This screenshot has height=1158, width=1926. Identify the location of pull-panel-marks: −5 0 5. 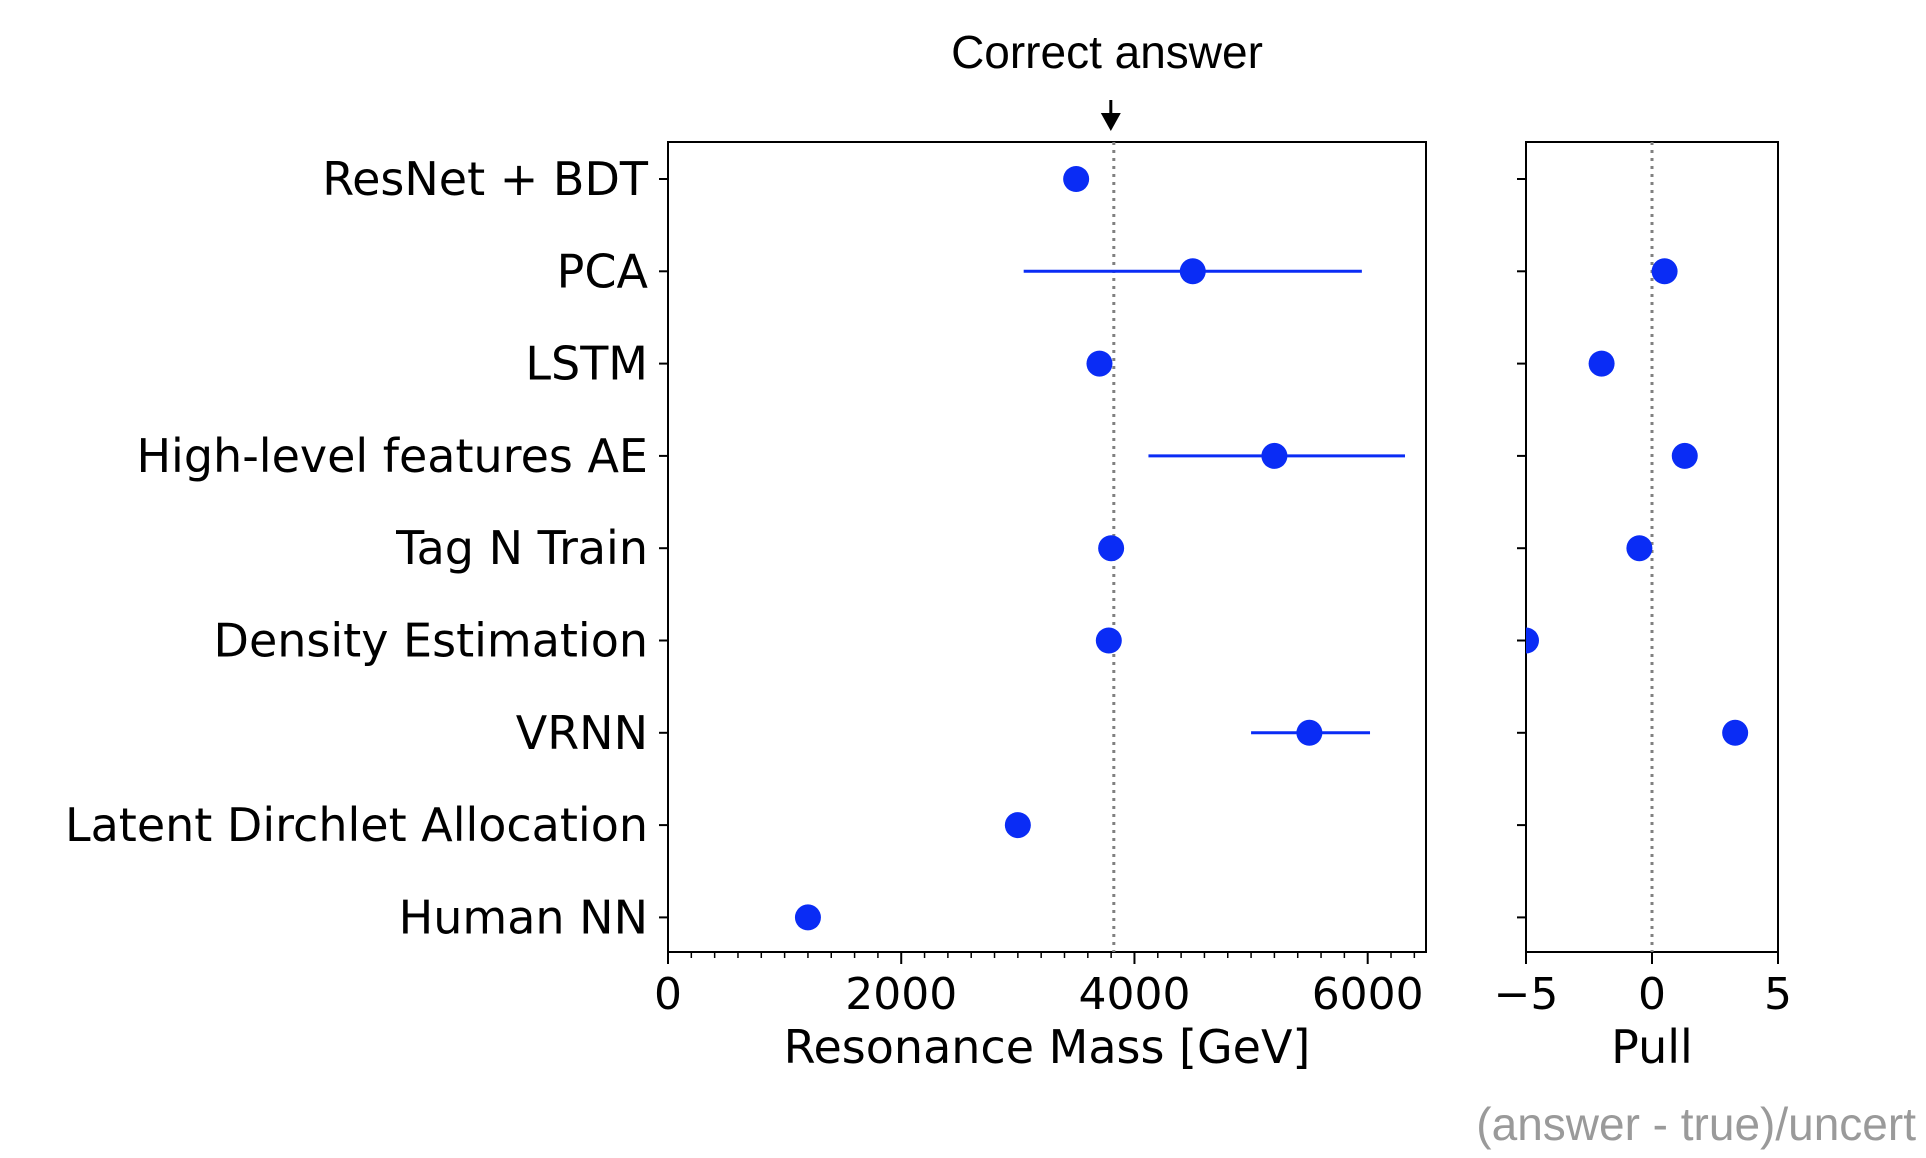
(1643, 581).